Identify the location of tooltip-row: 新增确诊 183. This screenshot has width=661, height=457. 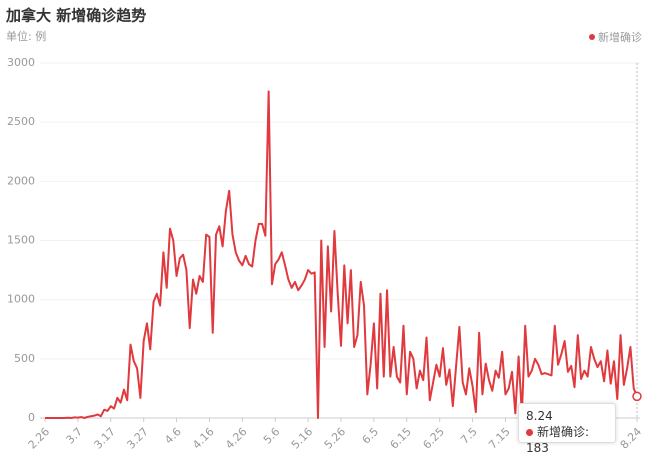
(567, 440).